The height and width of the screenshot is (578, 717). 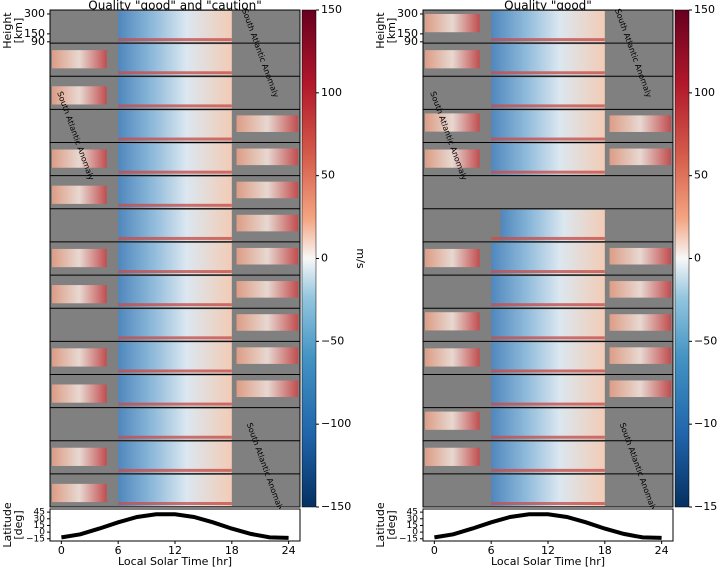 What do you see at coordinates (336, 423) in the screenshot?
I see `colorbar-tick-label: −100` at bounding box center [336, 423].